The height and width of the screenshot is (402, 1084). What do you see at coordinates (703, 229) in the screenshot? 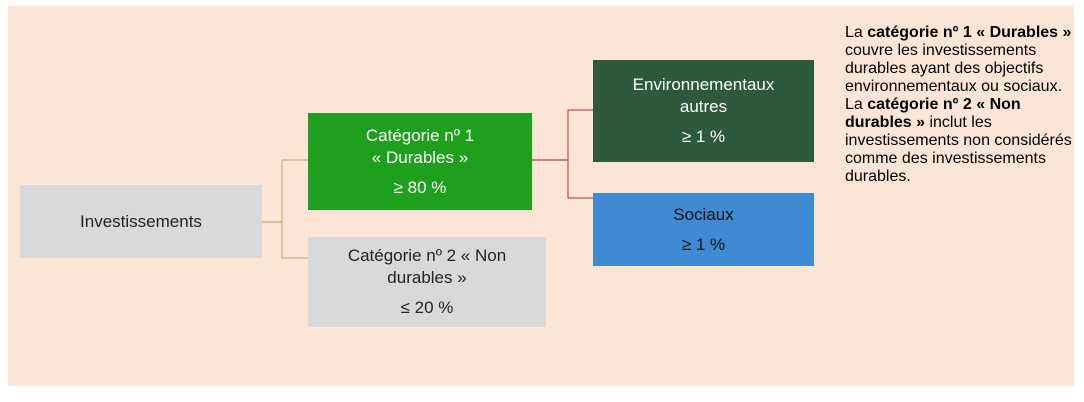
I see `node: Sociaux ≥ 1 %` at bounding box center [703, 229].